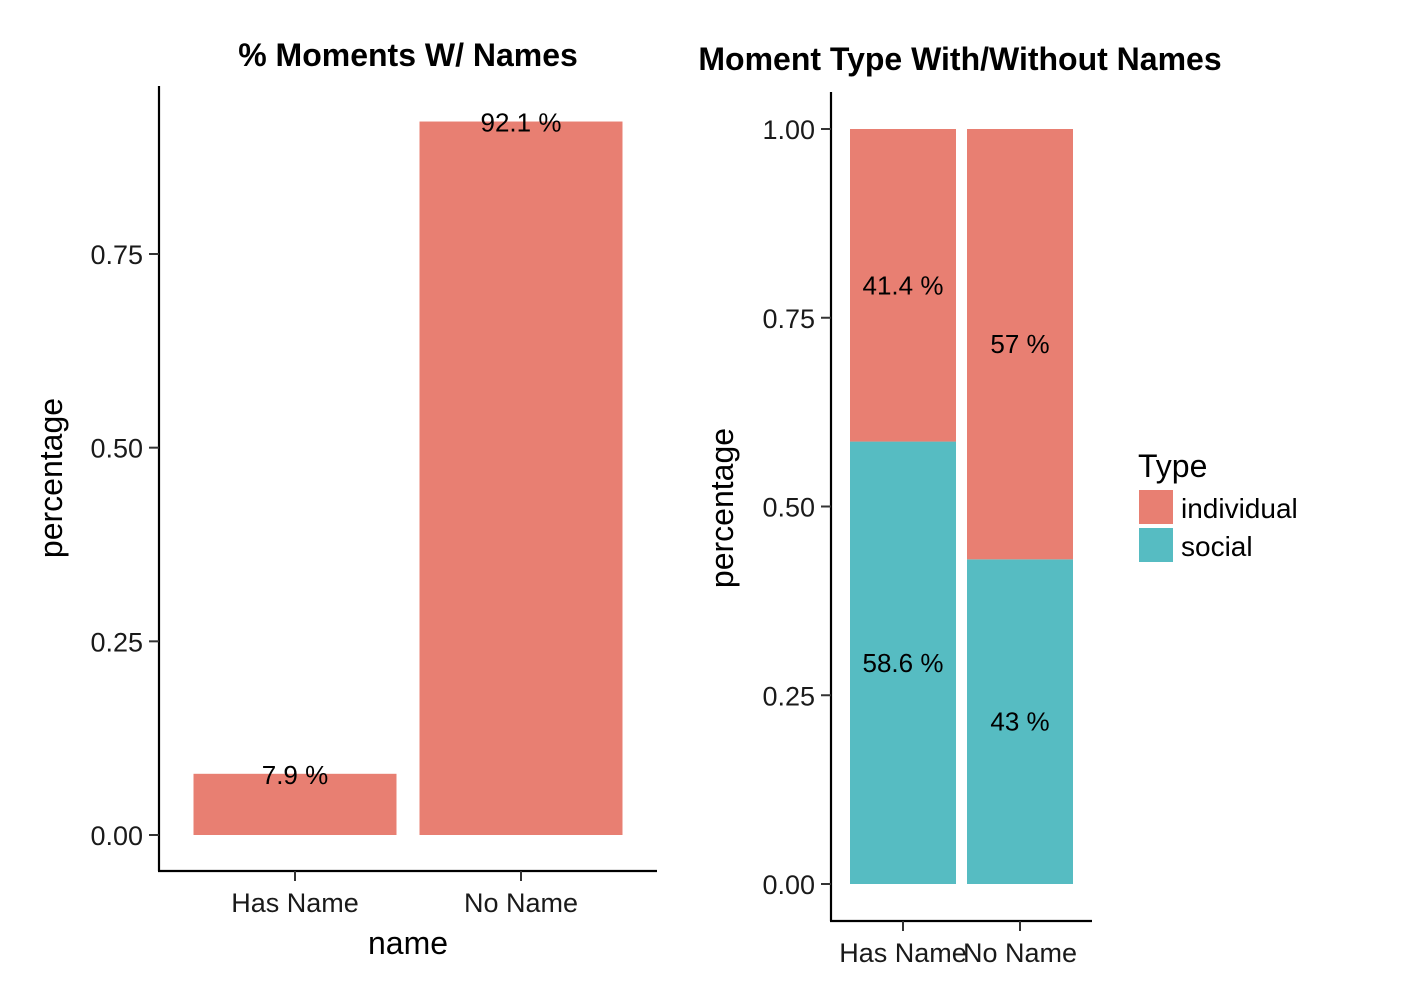 This screenshot has width=1422, height=1004. Describe the element at coordinates (404, 894) in the screenshot. I see `chart1-x-ticks: Has Name No Name` at that location.